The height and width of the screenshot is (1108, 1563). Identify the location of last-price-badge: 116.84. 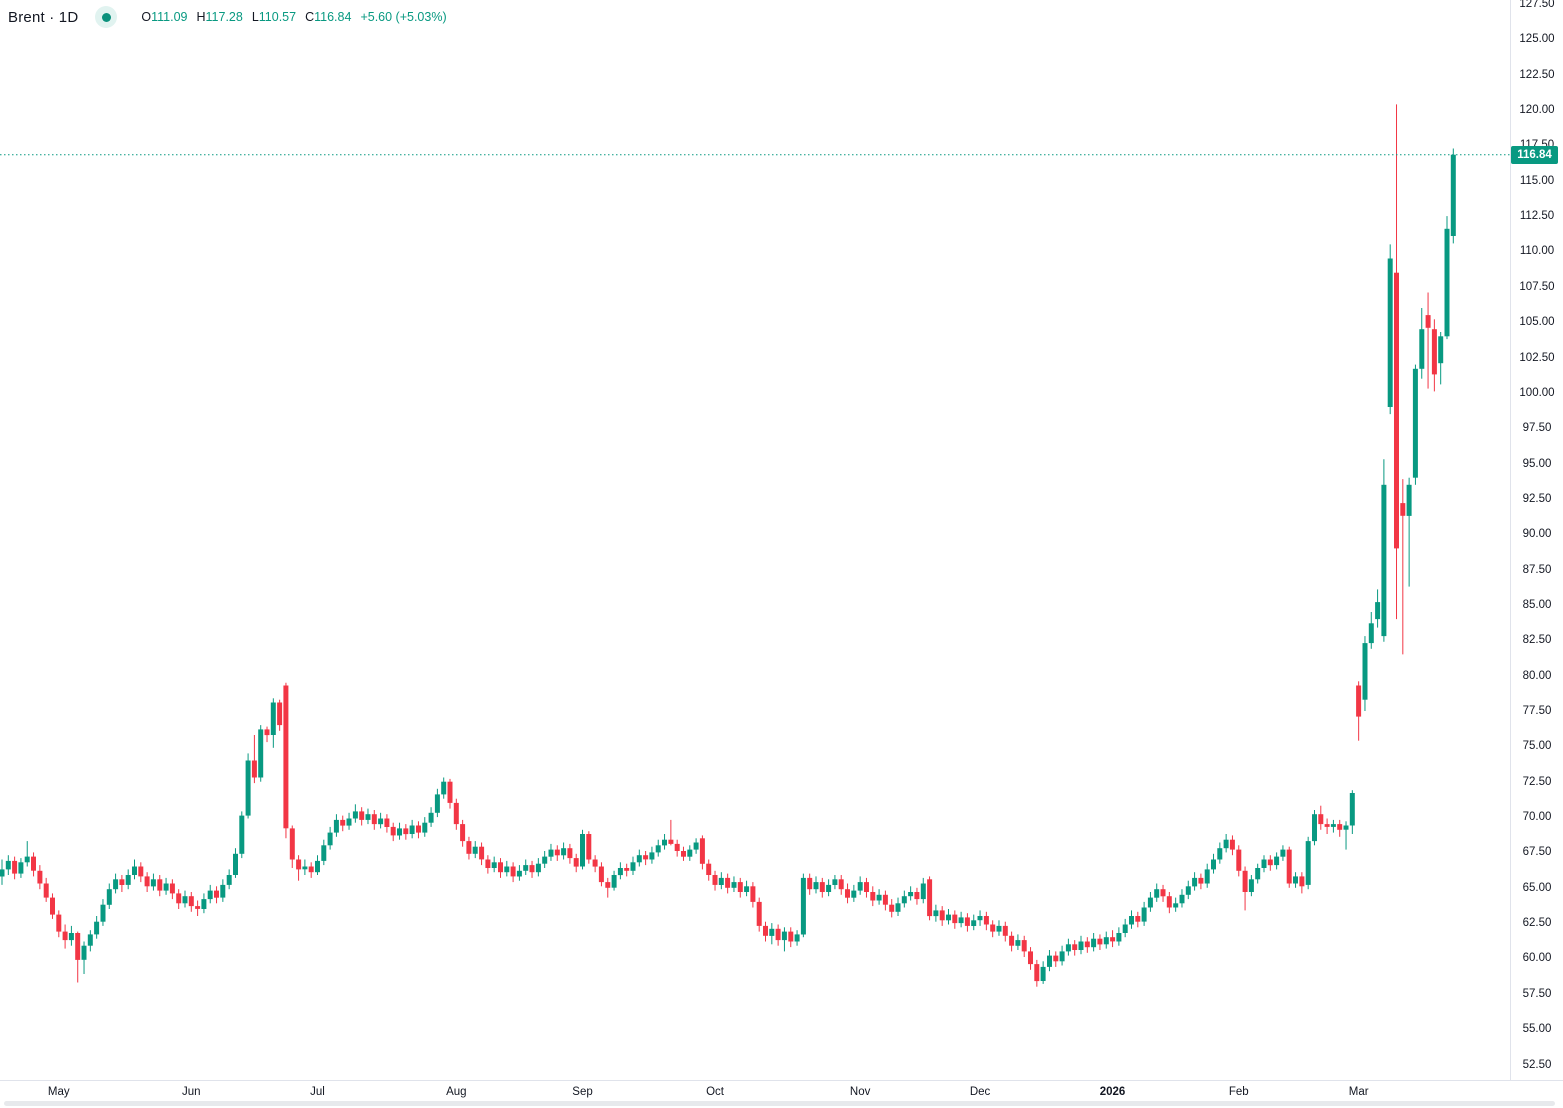
(1534, 154).